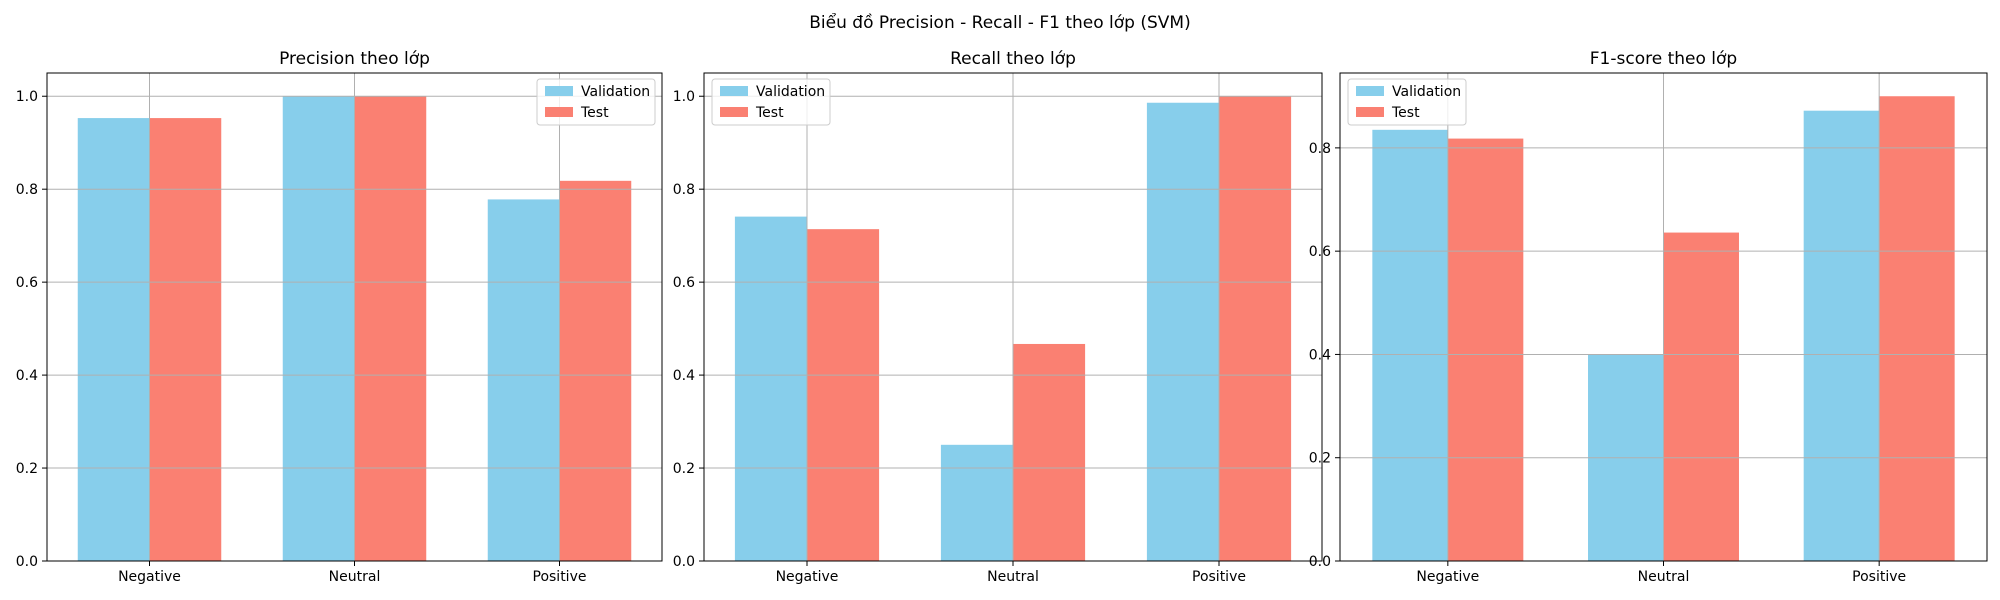  What do you see at coordinates (1663, 59) in the screenshot?
I see `panel-title: F1-score theo lớp` at bounding box center [1663, 59].